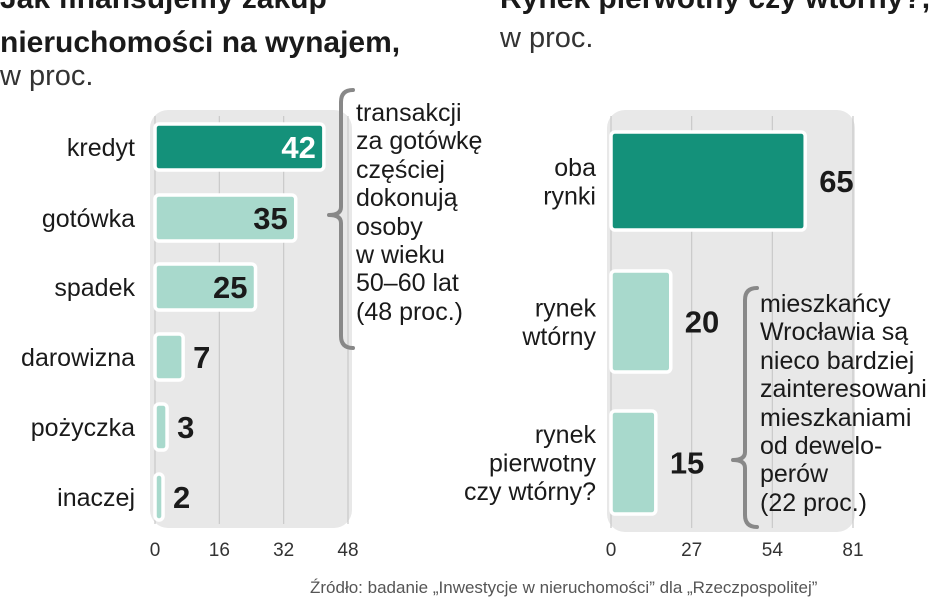 The height and width of the screenshot is (598, 948). I want to click on chart-1-tick-label: 0, so click(611, 550).